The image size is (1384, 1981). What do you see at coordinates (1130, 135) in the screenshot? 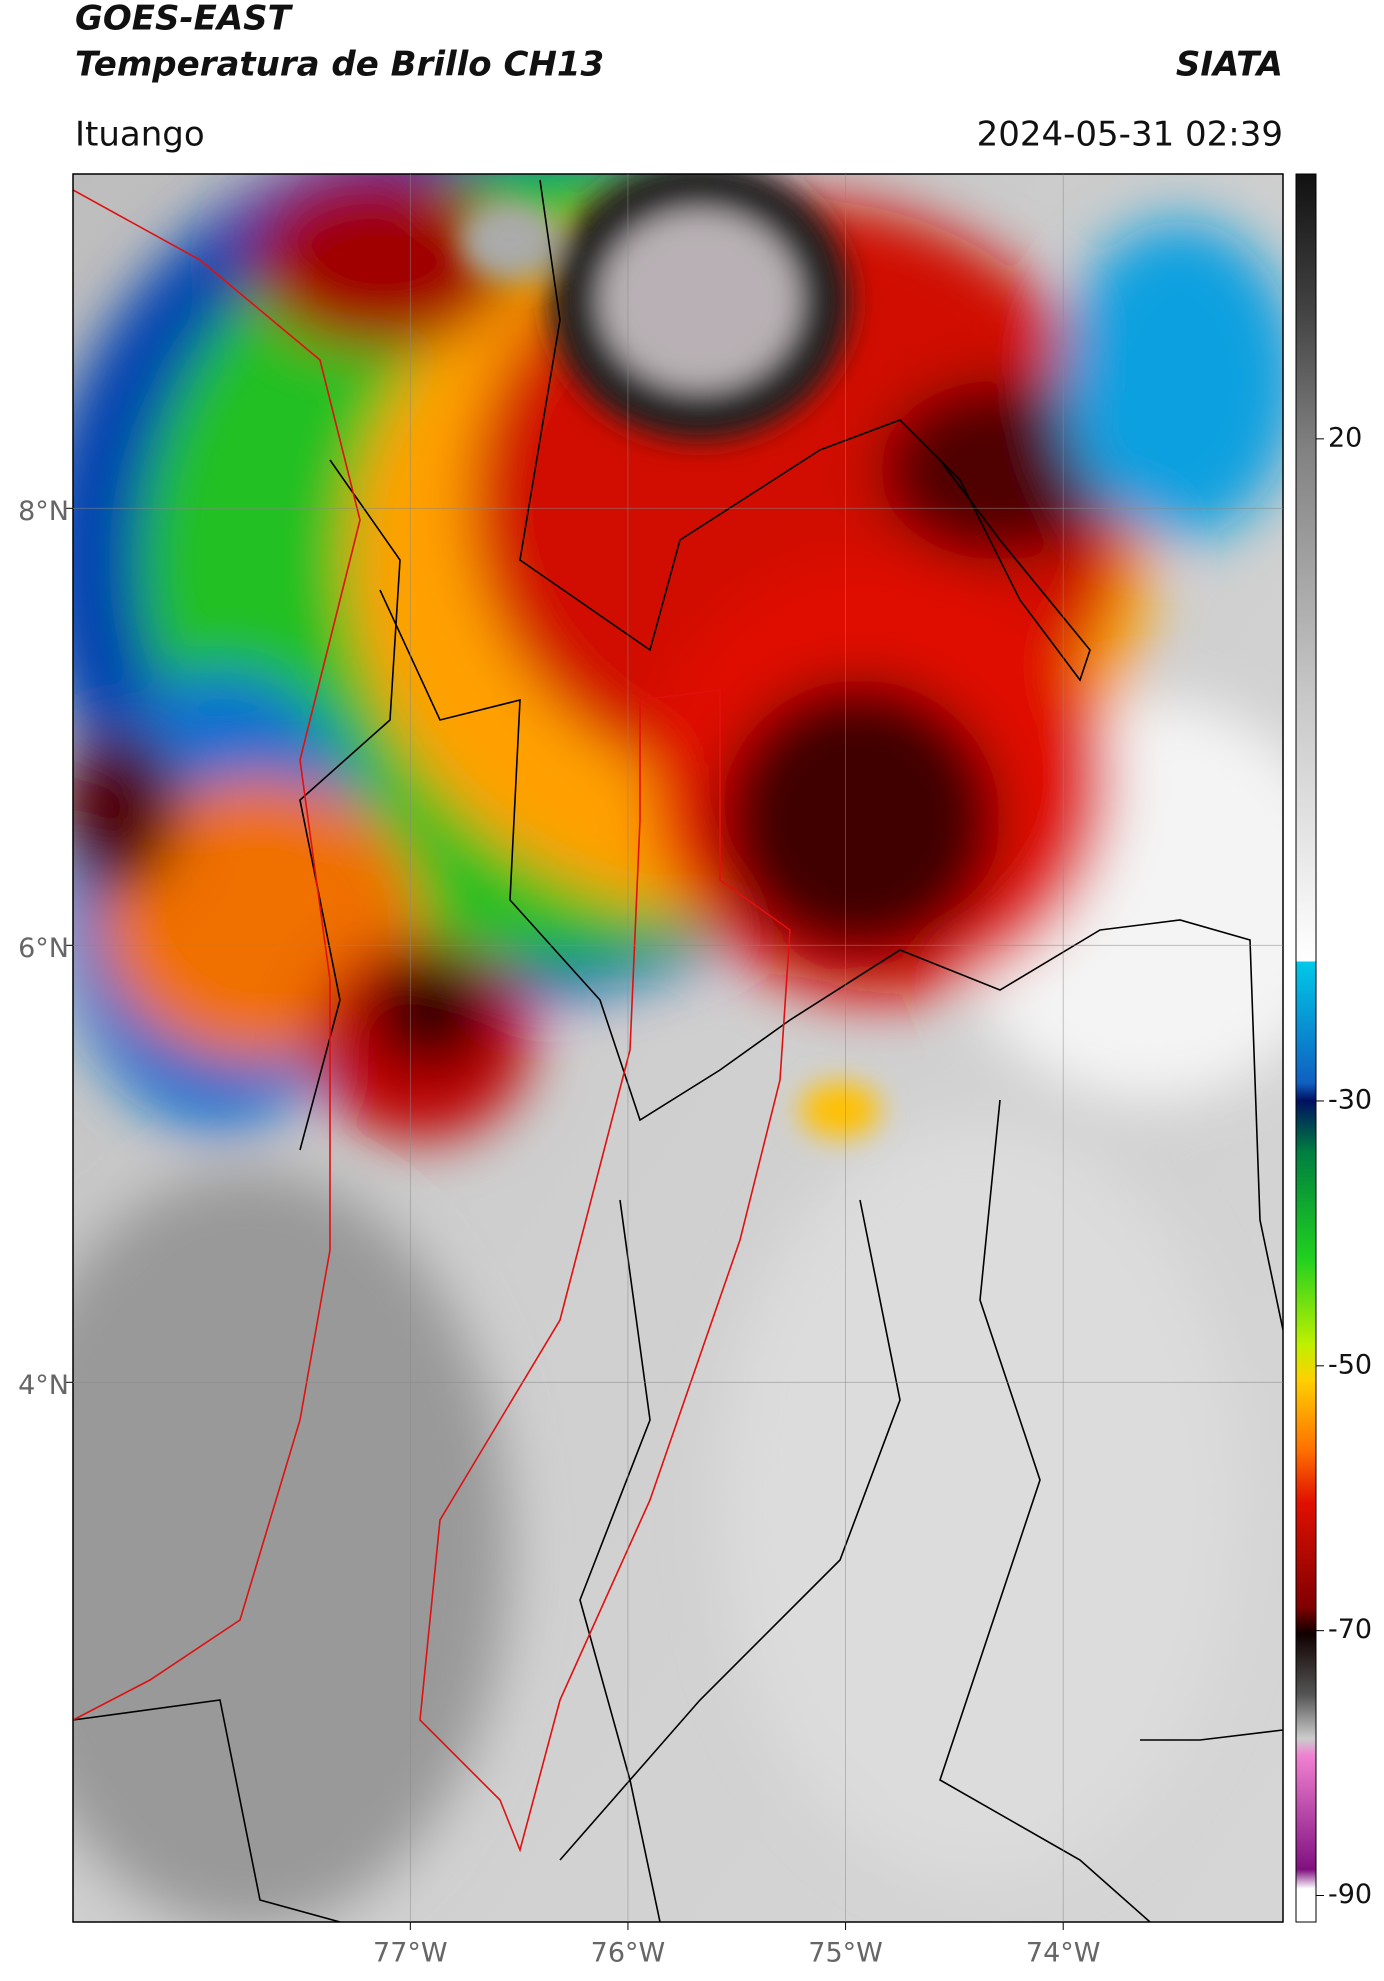
I see `datetime: 2024-05-31 02:39` at bounding box center [1130, 135].